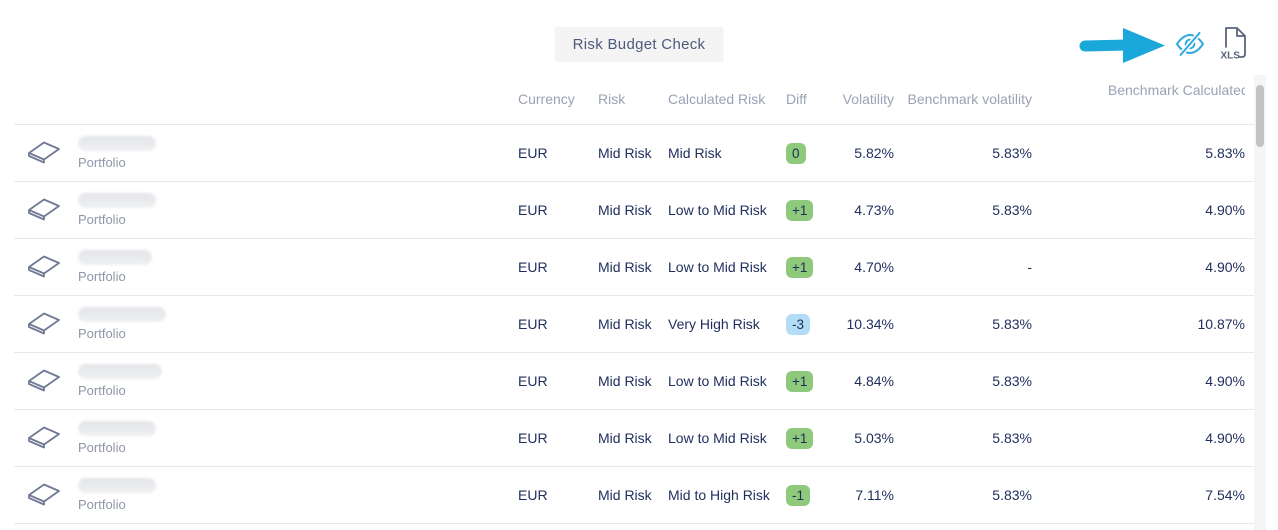  I want to click on scrollbar-thumb, so click(1260, 116).